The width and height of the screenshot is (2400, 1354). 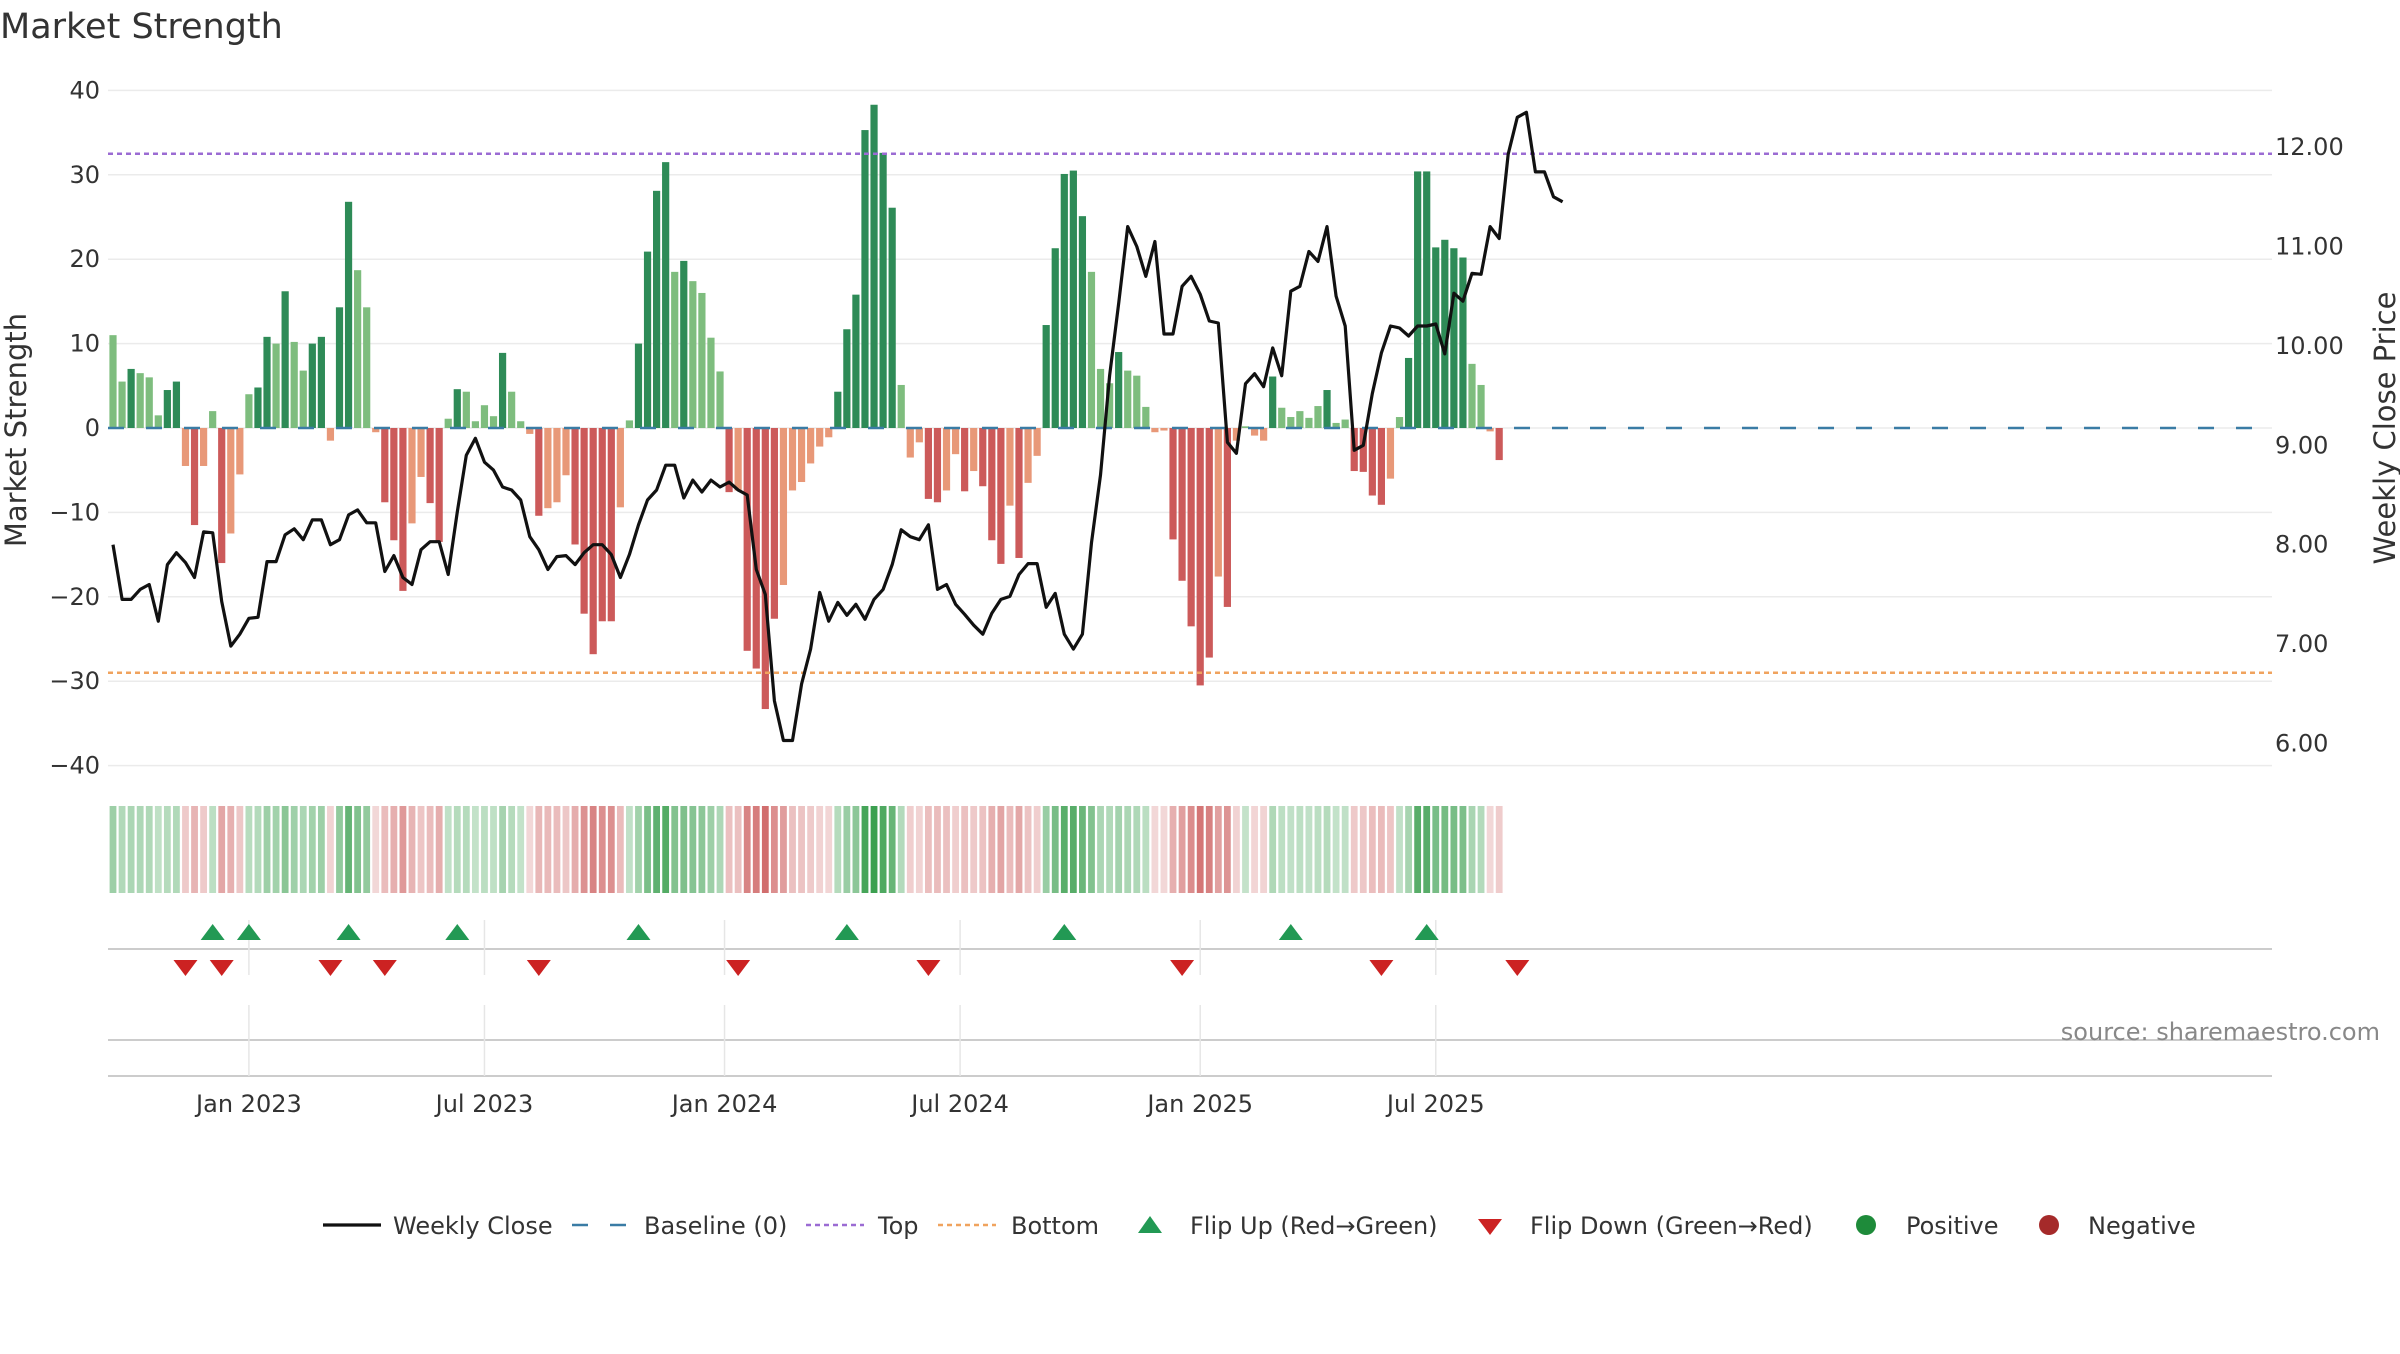 I want to click on flip-up-marker, so click(x=212, y=932).